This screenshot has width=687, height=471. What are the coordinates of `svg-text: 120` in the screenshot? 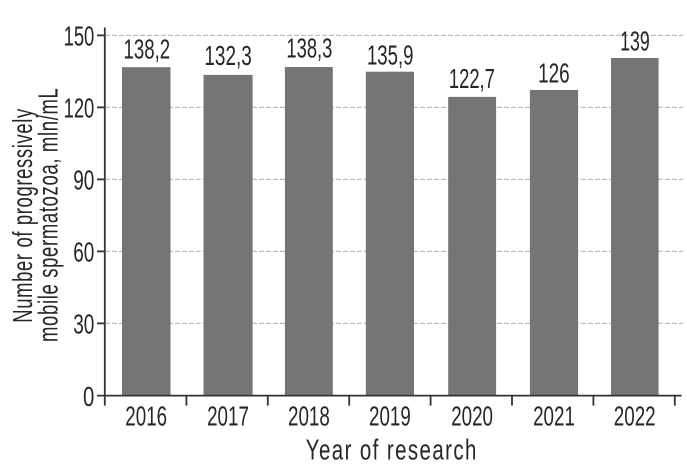 It's located at (79, 108).